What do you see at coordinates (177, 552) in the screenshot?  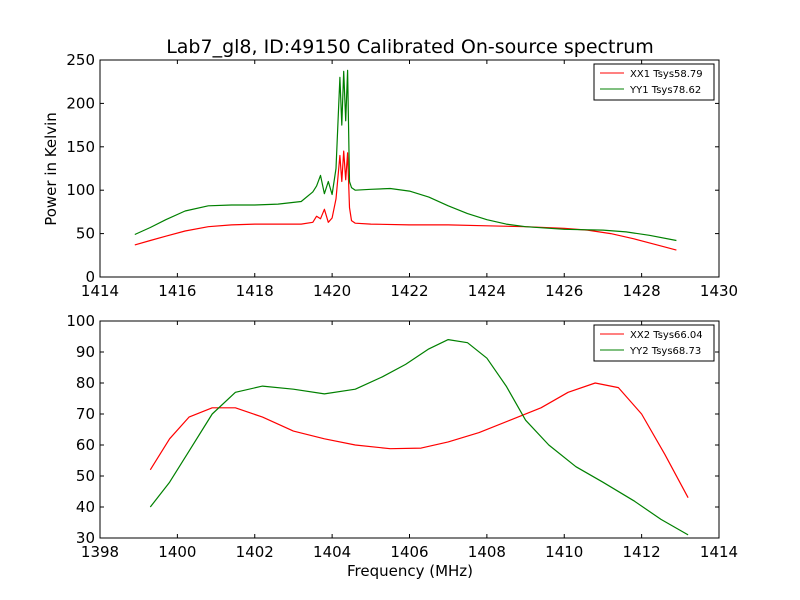 I see `x-tick-label-bottom: 1400` at bounding box center [177, 552].